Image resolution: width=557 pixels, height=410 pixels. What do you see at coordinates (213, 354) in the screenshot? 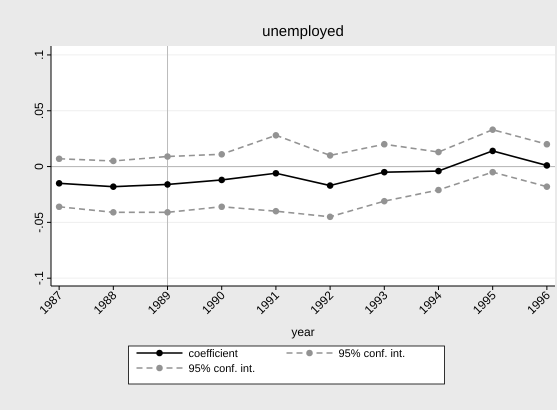
I see `legend-label: coefficient` at bounding box center [213, 354].